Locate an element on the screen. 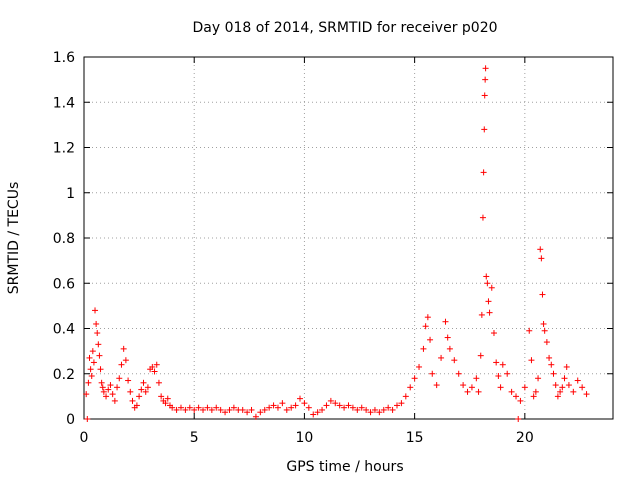 Image resolution: width=640 pixels, height=480 pixels. y-tick-label: 1.2 is located at coordinates (64, 149).